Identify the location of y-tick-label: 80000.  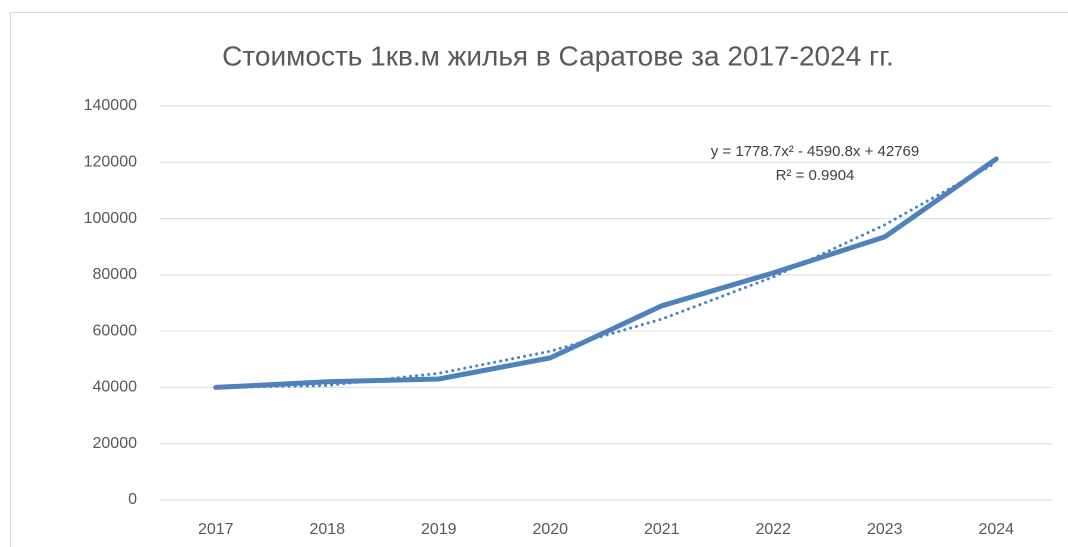
(115, 274).